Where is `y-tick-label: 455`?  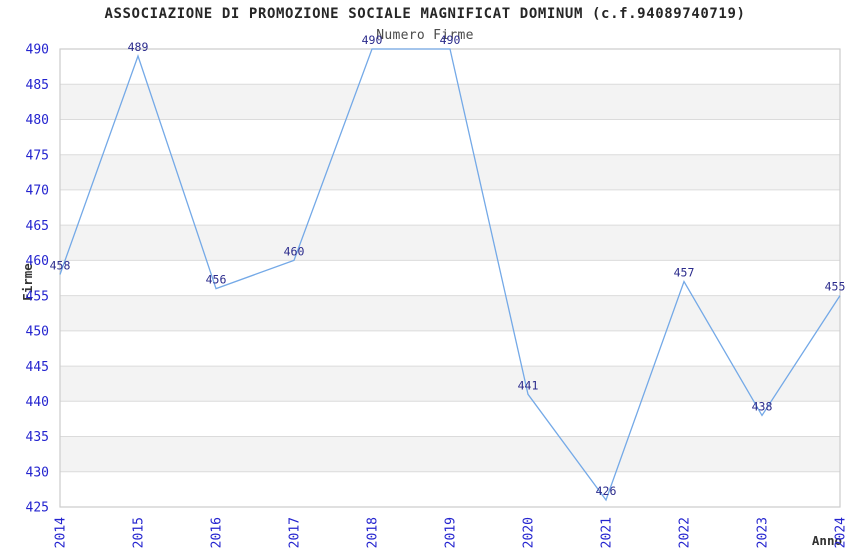
y-tick-label: 455 is located at coordinates (37, 296).